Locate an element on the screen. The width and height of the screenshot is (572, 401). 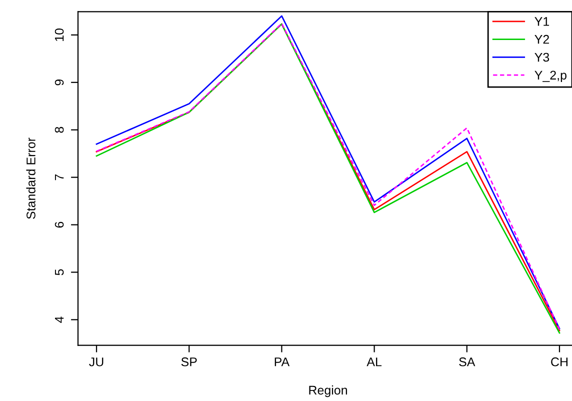
y-tick-label: 4 is located at coordinates (59, 319).